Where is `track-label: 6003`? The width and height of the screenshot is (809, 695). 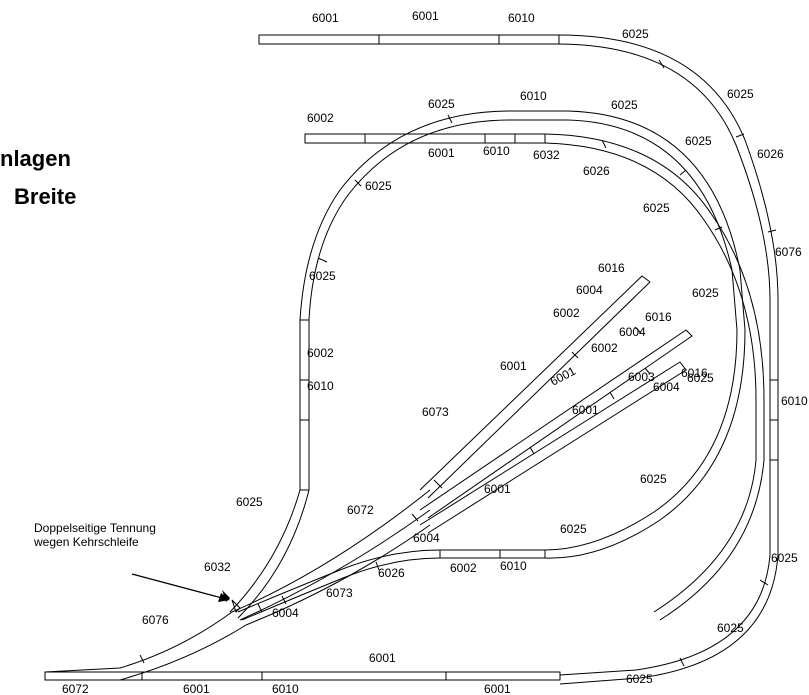
track-label: 6003 is located at coordinates (641, 377).